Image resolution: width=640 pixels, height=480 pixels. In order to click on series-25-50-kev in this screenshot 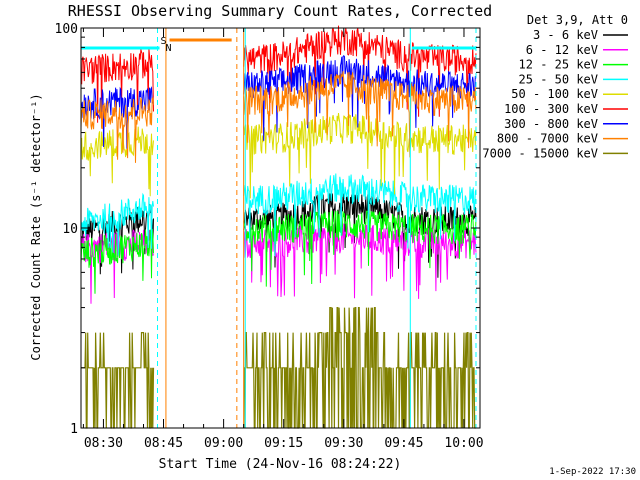, I will do `click(278, 215)`.